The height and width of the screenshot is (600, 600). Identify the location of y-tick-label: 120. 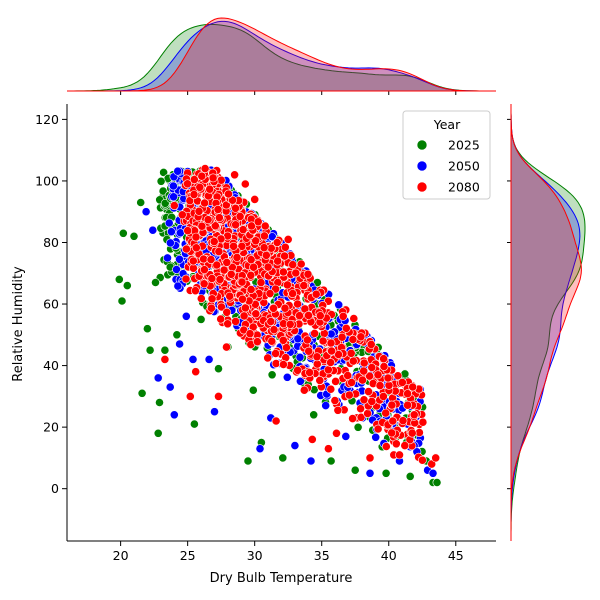
(47, 119).